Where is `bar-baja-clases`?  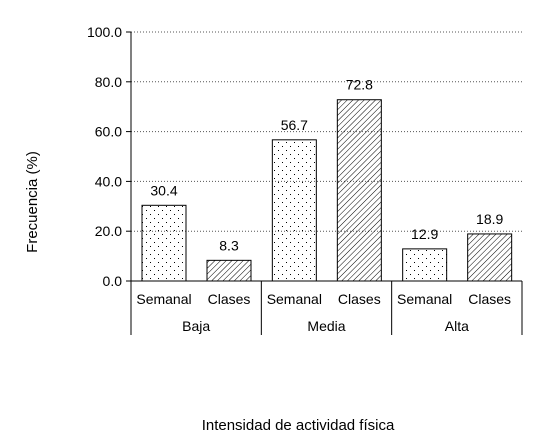 bar-baja-clases is located at coordinates (229, 270).